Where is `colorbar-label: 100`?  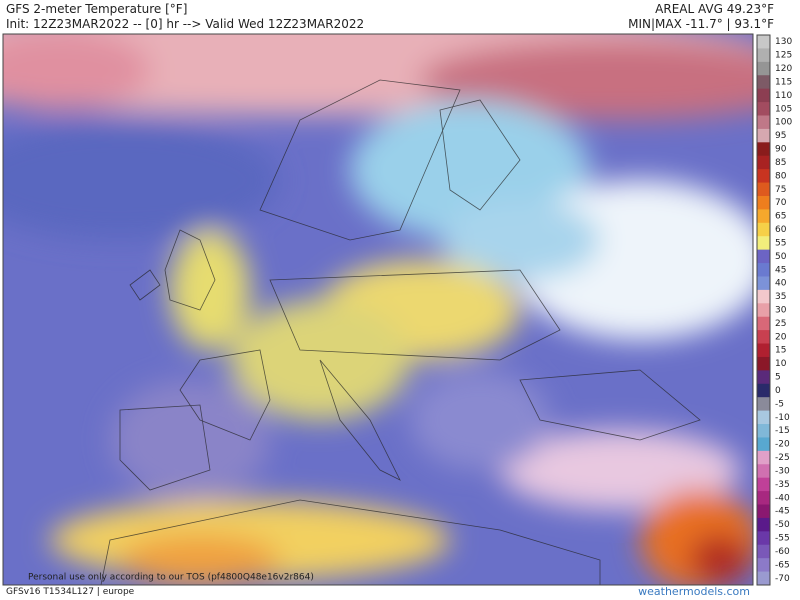
colorbar-label: 100 is located at coordinates (783, 123).